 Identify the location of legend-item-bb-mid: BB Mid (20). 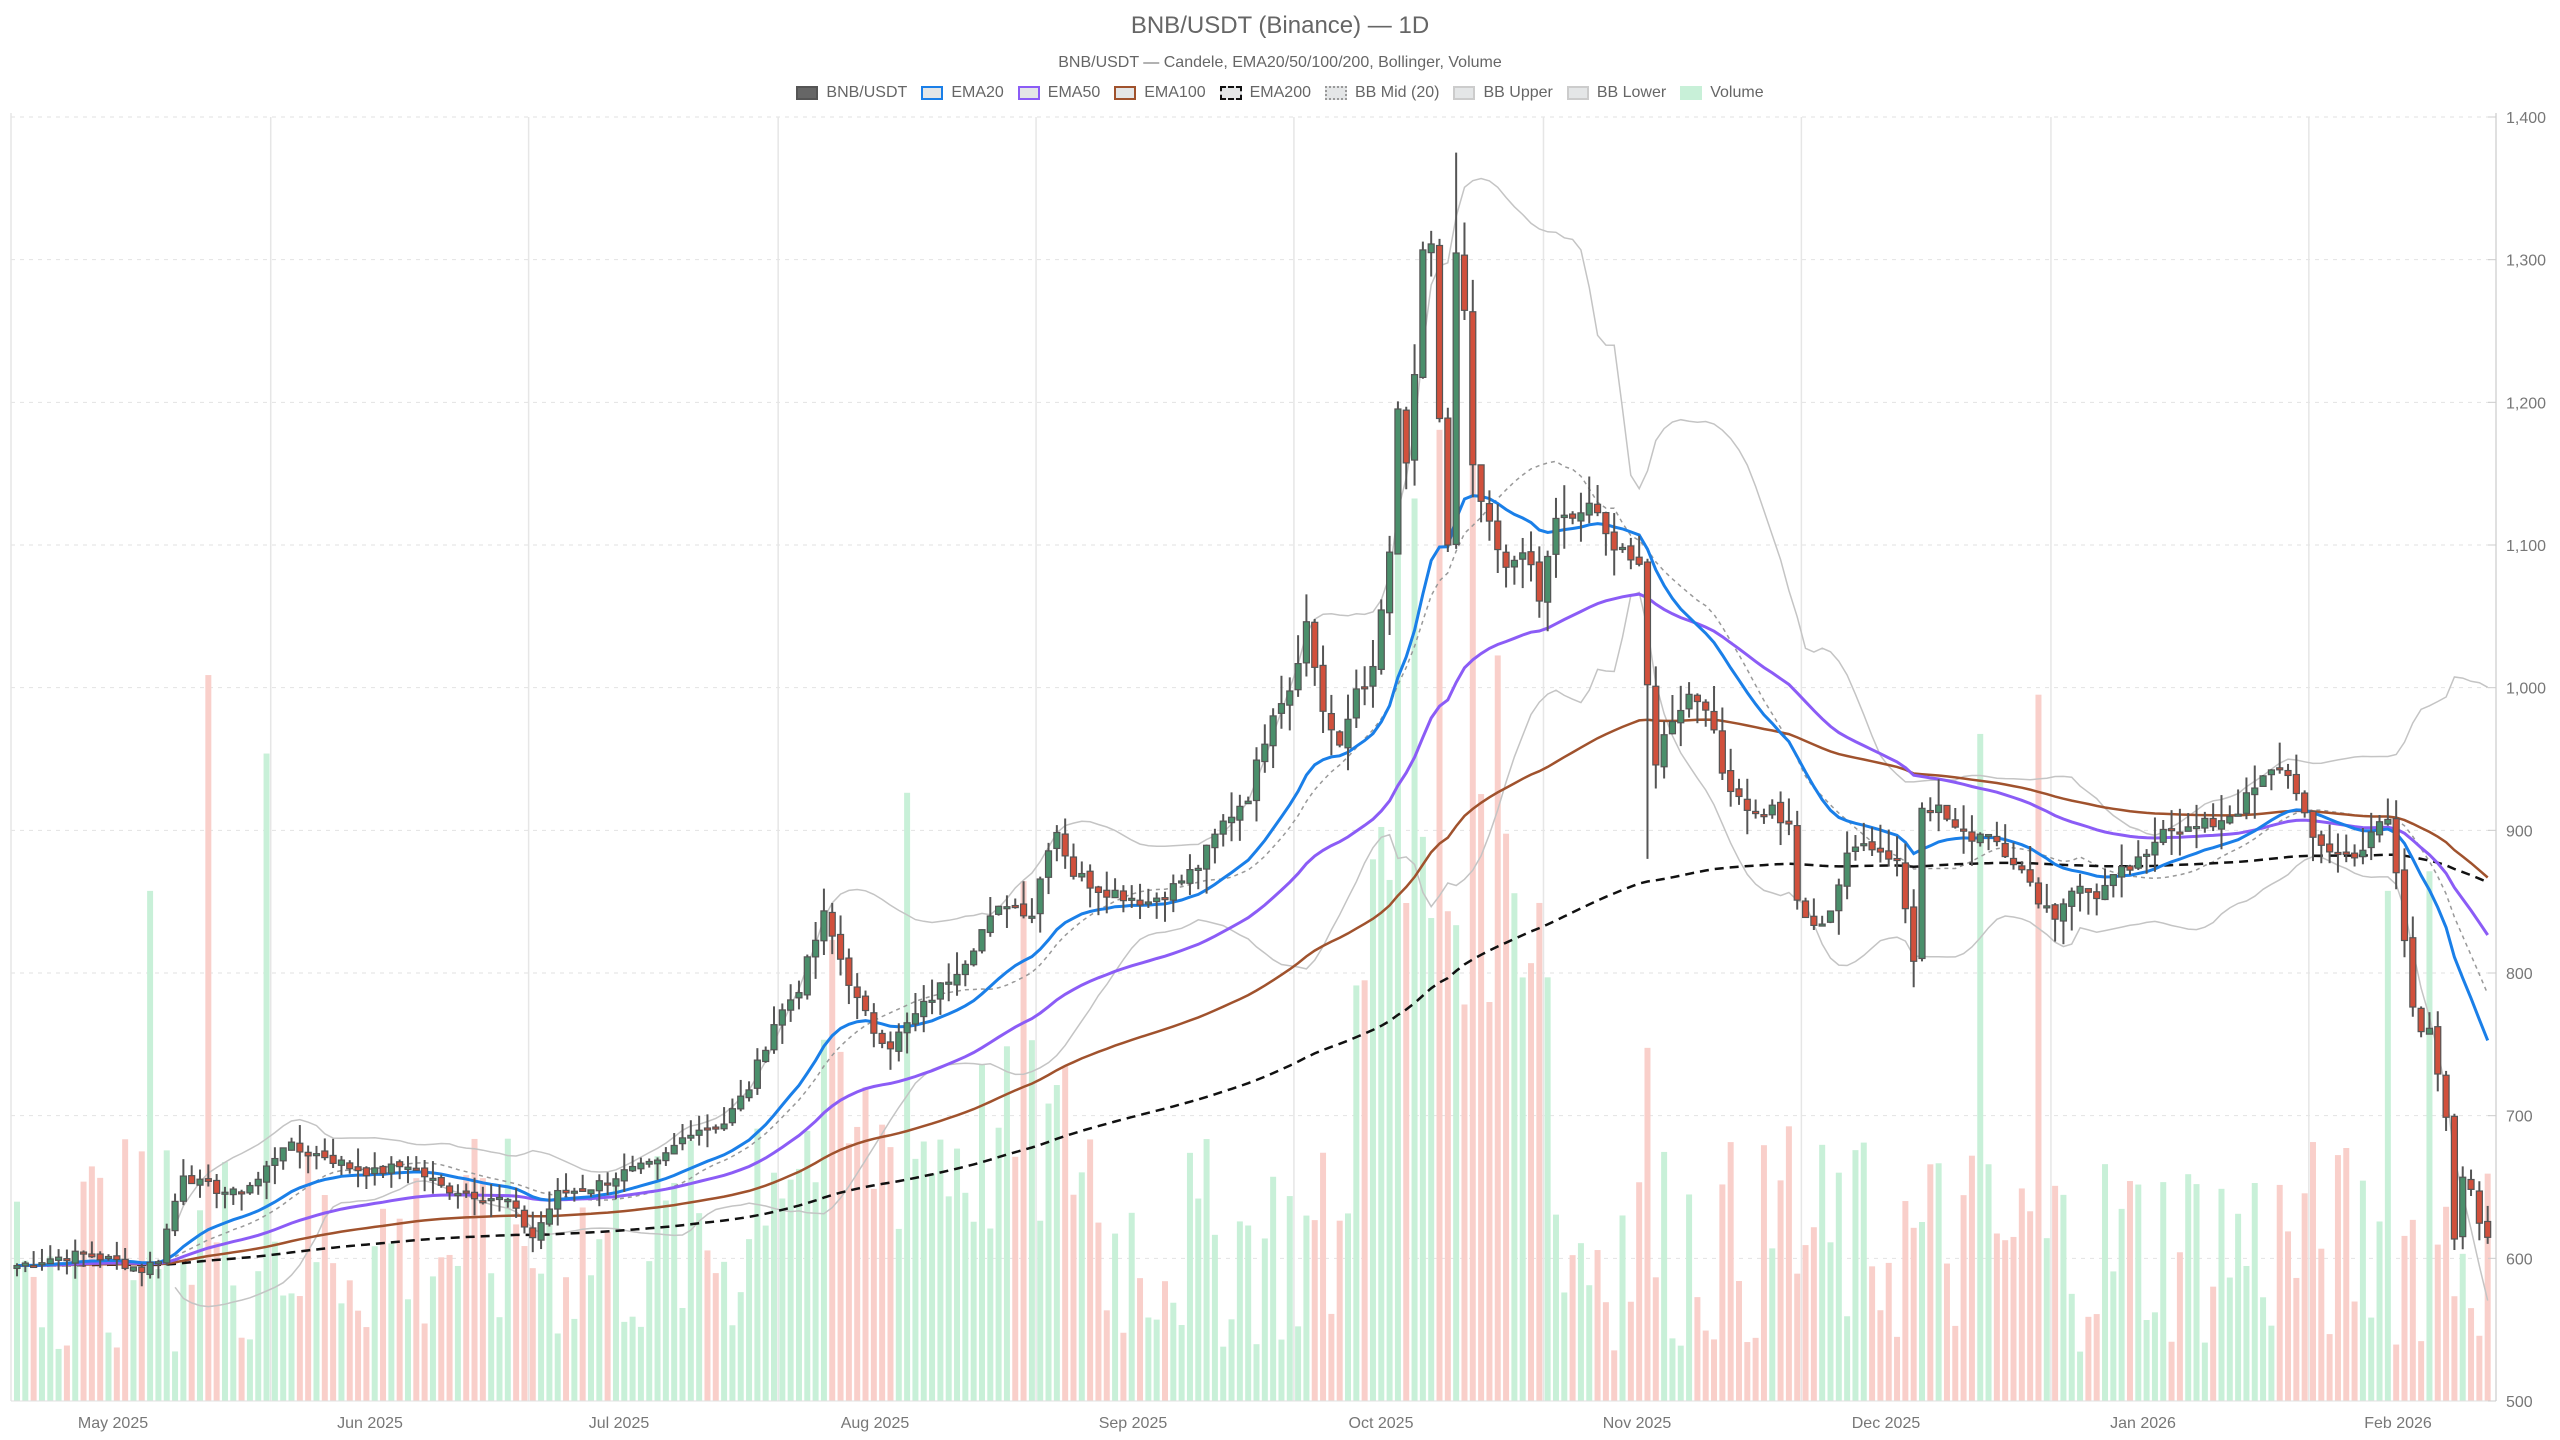
(1382, 93).